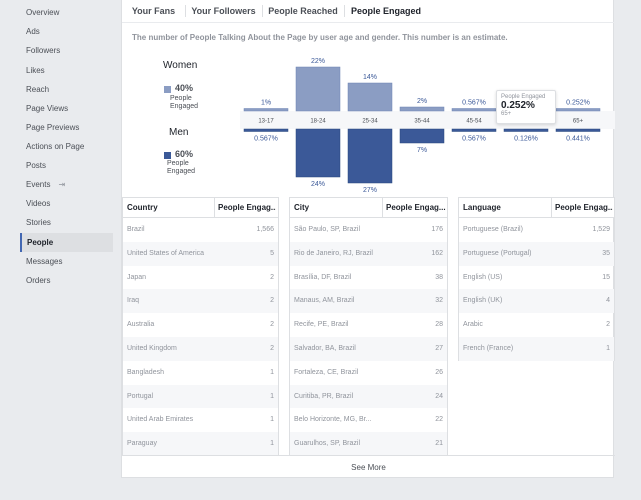 The width and height of the screenshot is (641, 500). Describe the element at coordinates (321, 325) in the screenshot. I see `city-name-cell: Recife, PE, Brazil` at that location.